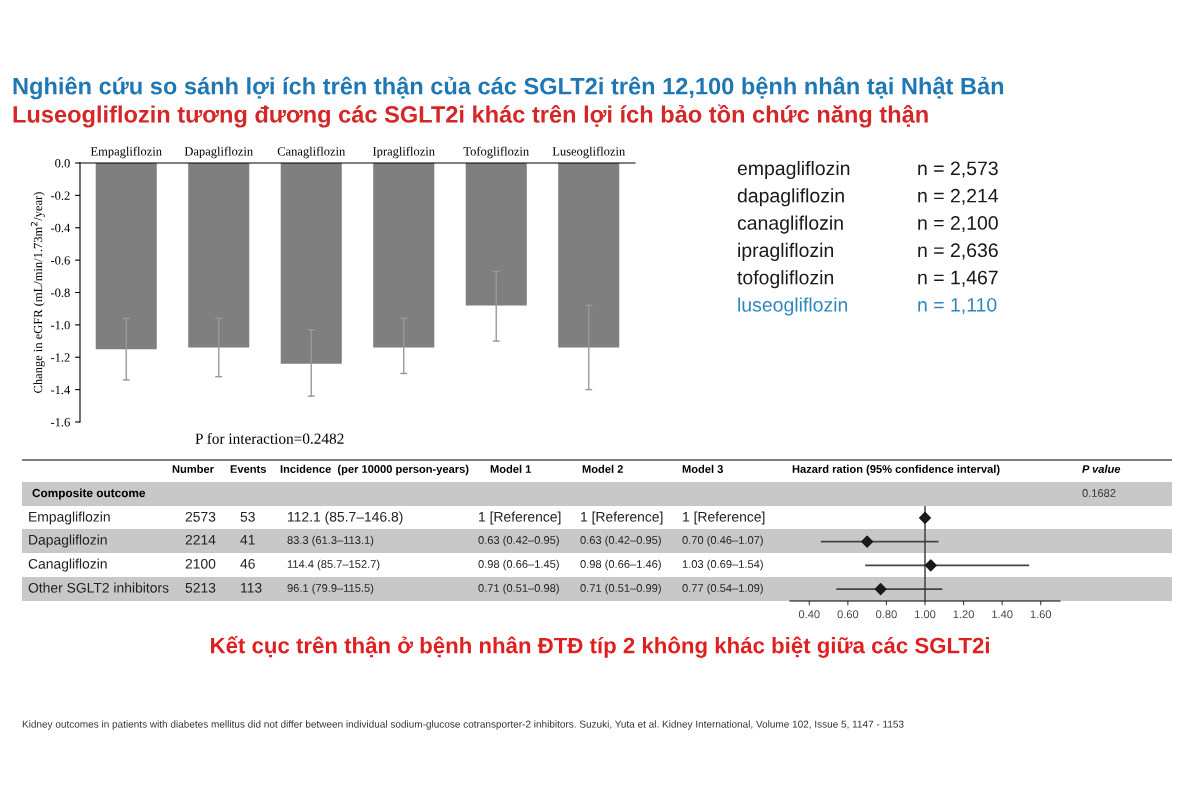 The height and width of the screenshot is (800, 1200). What do you see at coordinates (1099, 493) in the screenshot?
I see `text: 0.1682` at bounding box center [1099, 493].